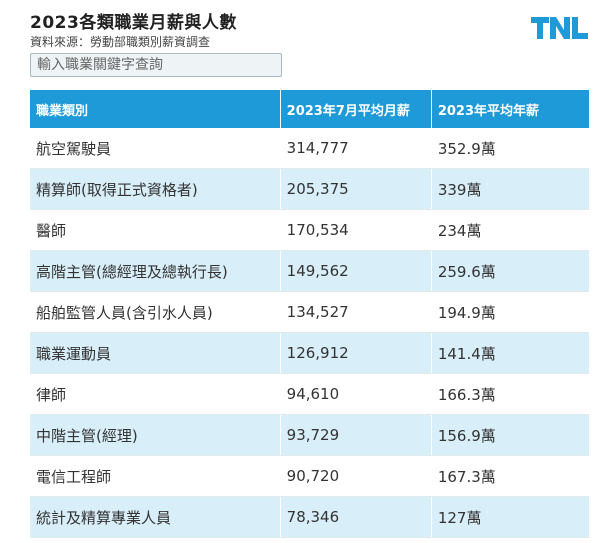 Image resolution: width=599 pixels, height=543 pixels. What do you see at coordinates (356, 189) in the screenshot?
I see `cell-monthly: 205,375` at bounding box center [356, 189].